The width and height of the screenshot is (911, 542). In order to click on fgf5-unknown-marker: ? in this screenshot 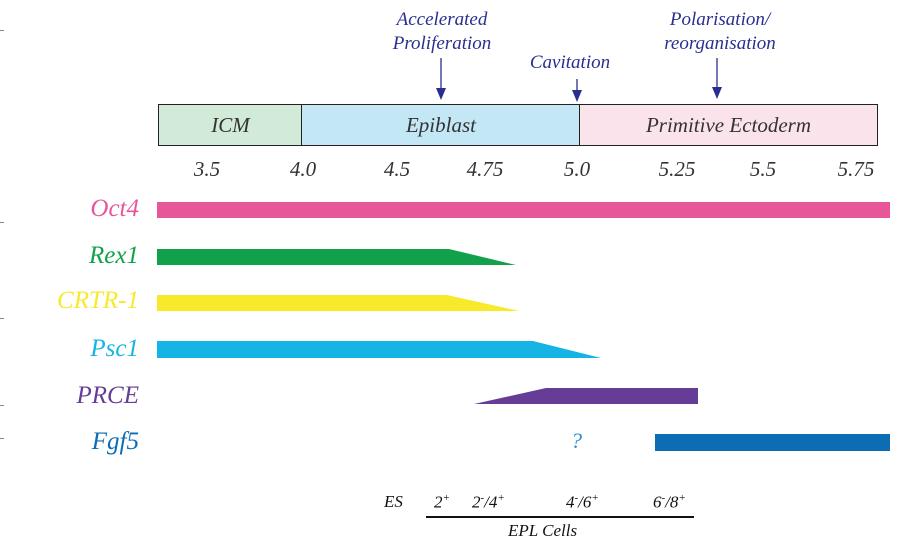, I will do `click(576, 440)`.